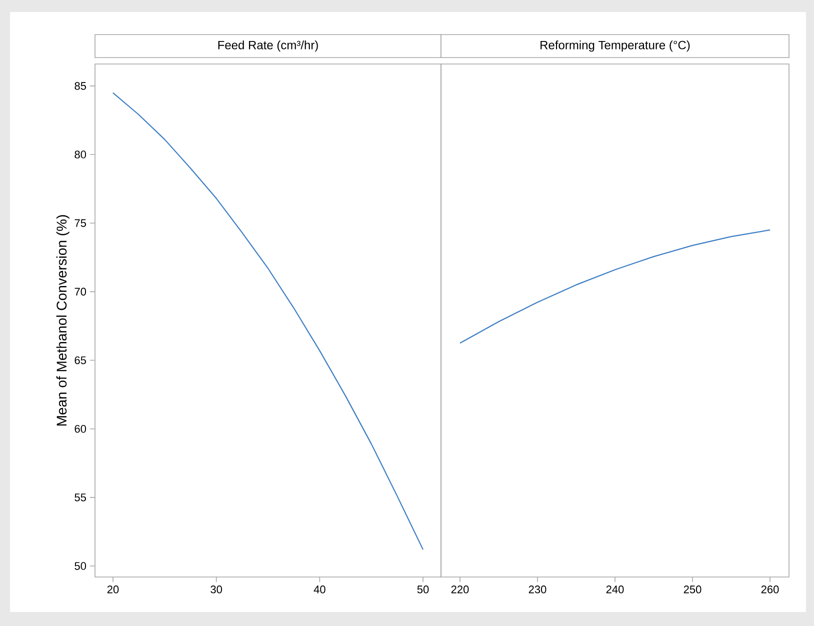  What do you see at coordinates (80, 292) in the screenshot?
I see `y-tick-label: 70` at bounding box center [80, 292].